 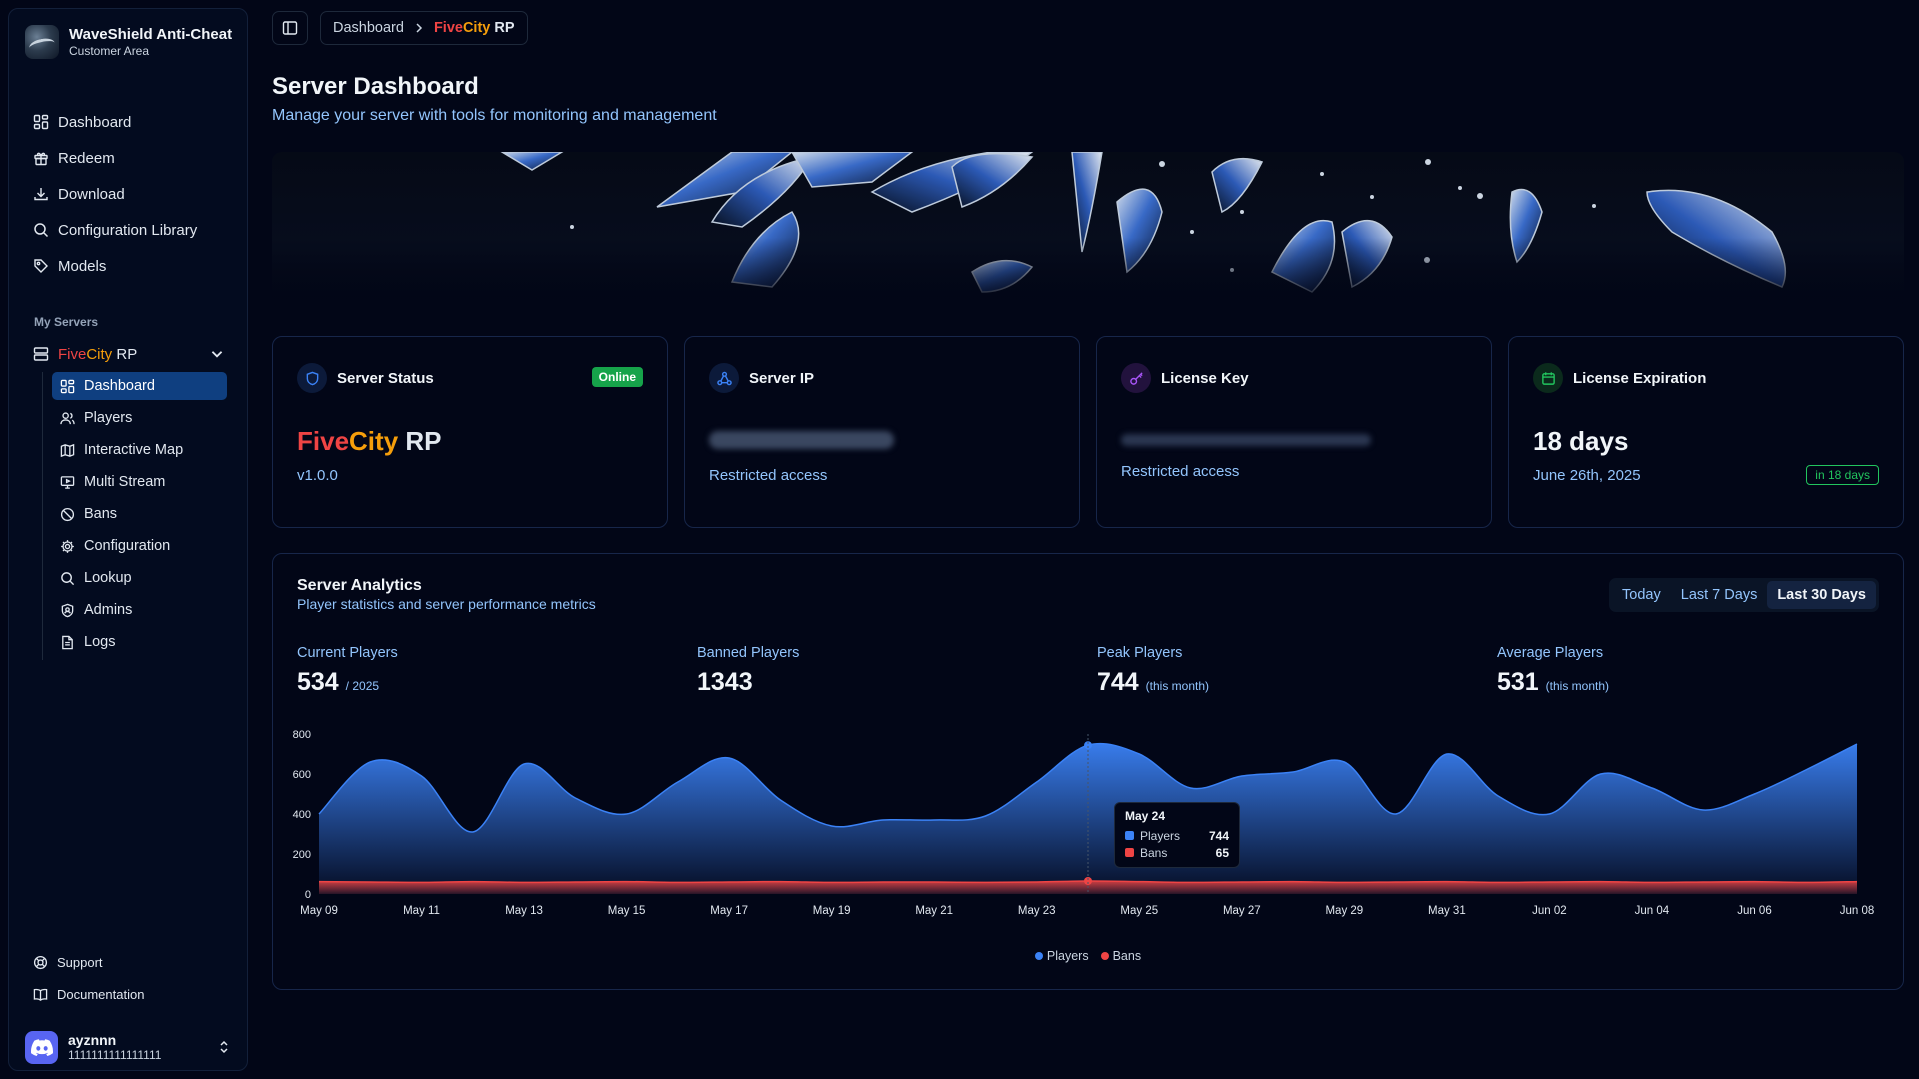 What do you see at coordinates (1037, 911) in the screenshot?
I see `x-tick-label: May 23` at bounding box center [1037, 911].